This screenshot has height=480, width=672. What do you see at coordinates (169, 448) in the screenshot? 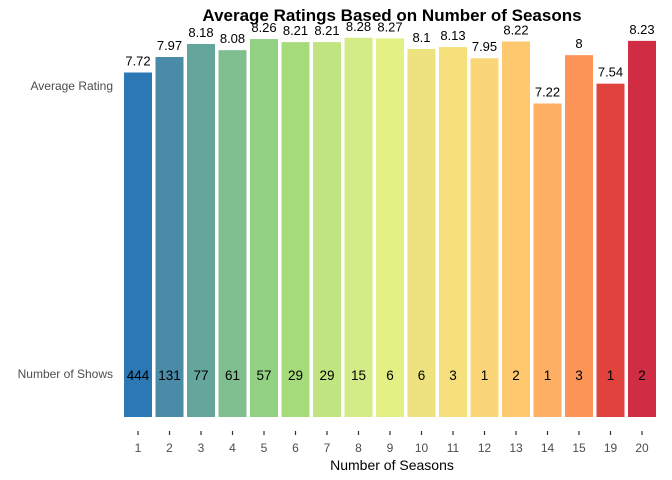
I see `x-tick-label: 2` at bounding box center [169, 448].